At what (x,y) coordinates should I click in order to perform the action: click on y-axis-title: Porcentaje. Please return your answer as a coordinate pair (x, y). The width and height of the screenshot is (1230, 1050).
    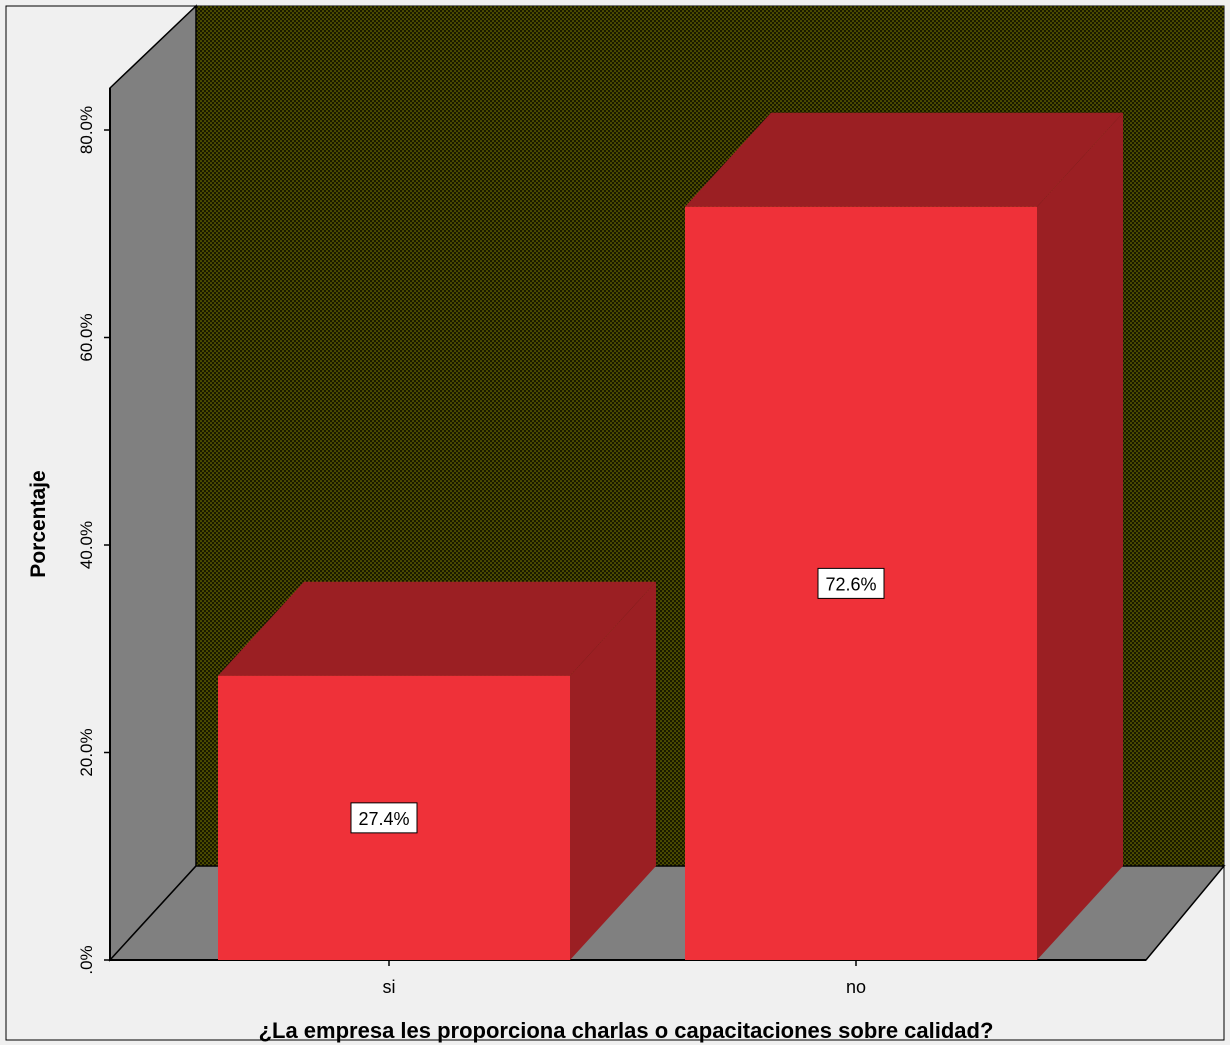
    Looking at the image, I should click on (38, 523).